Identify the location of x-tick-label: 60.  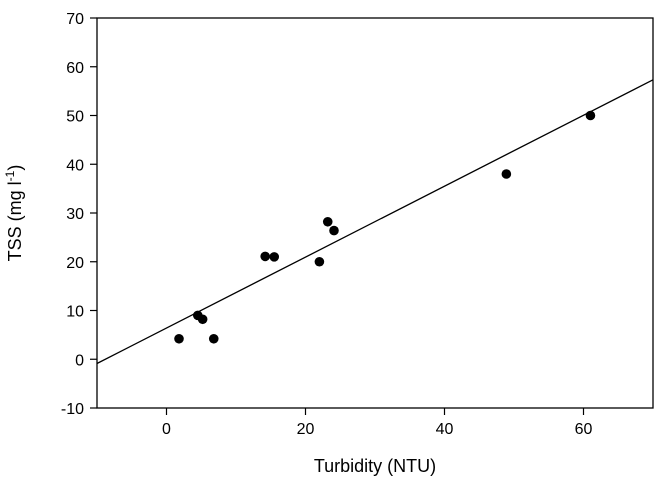
(584, 429).